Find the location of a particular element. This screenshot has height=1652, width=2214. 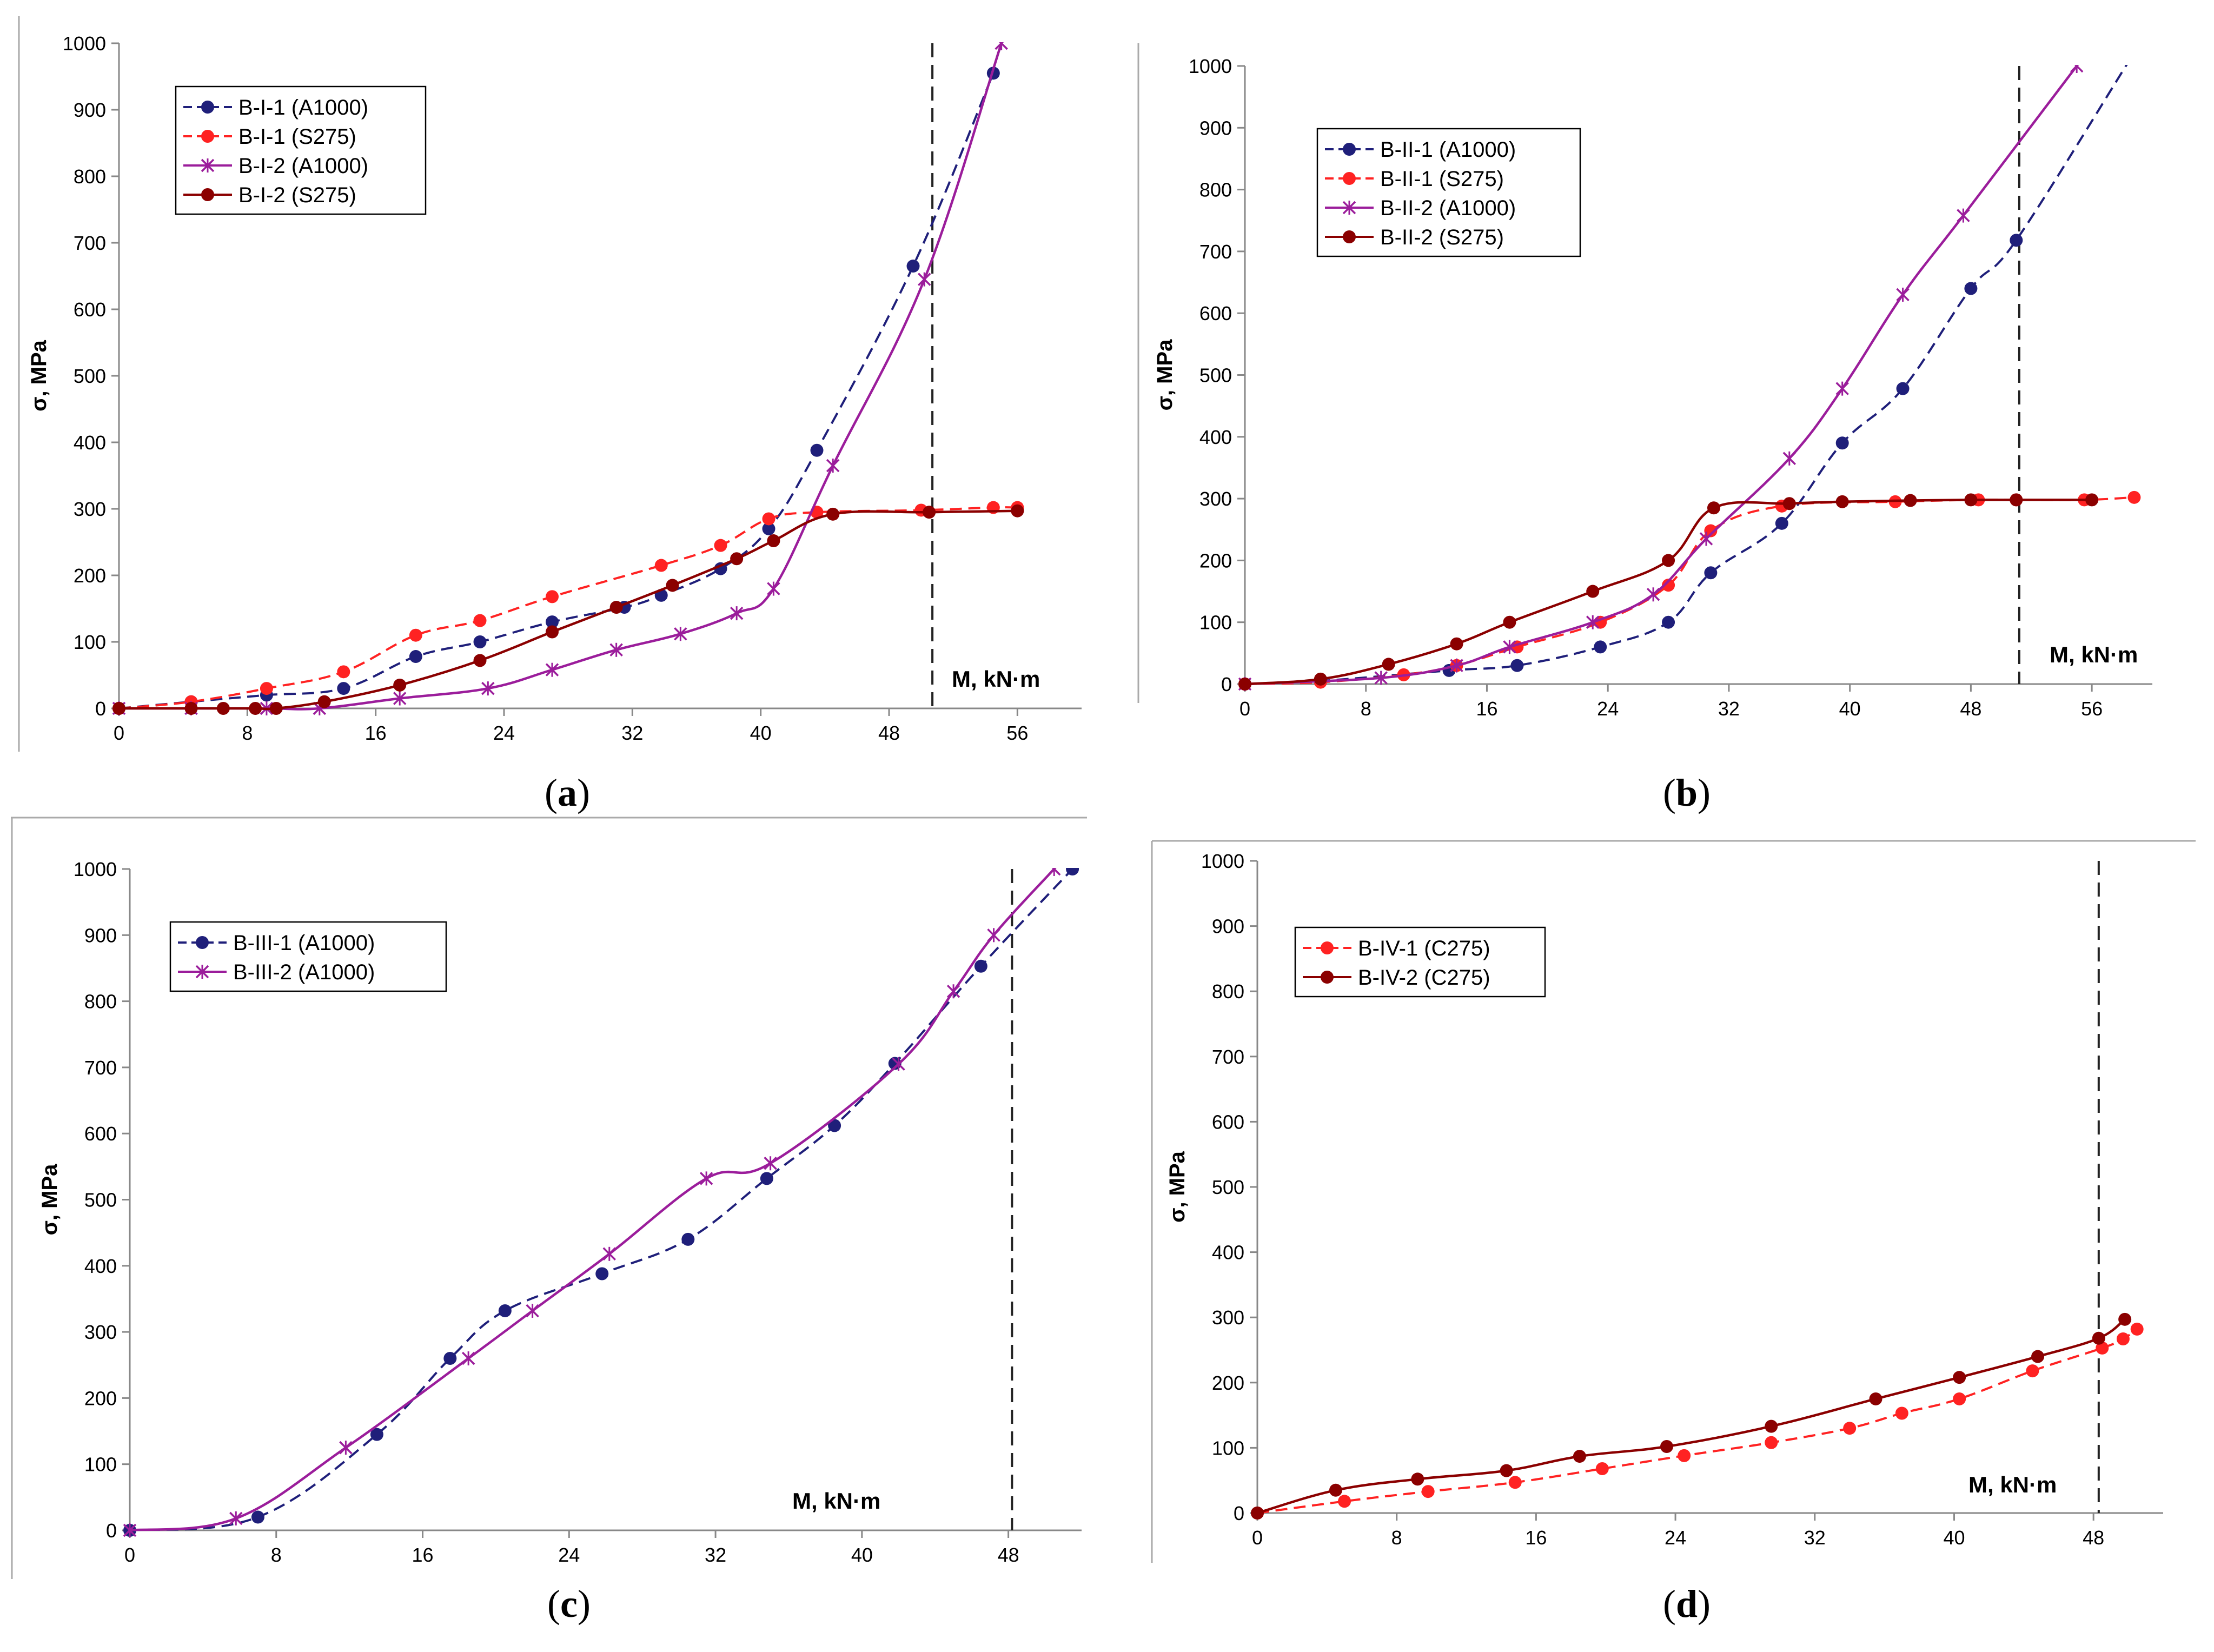

panel-caption: (b) is located at coordinates (1687, 792).